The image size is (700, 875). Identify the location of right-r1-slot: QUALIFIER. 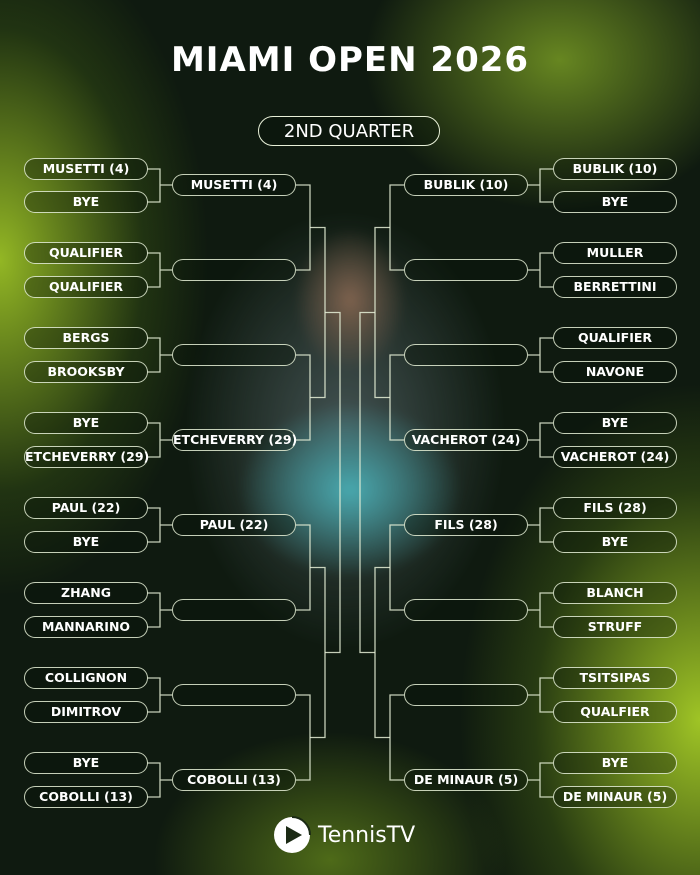
(615, 338).